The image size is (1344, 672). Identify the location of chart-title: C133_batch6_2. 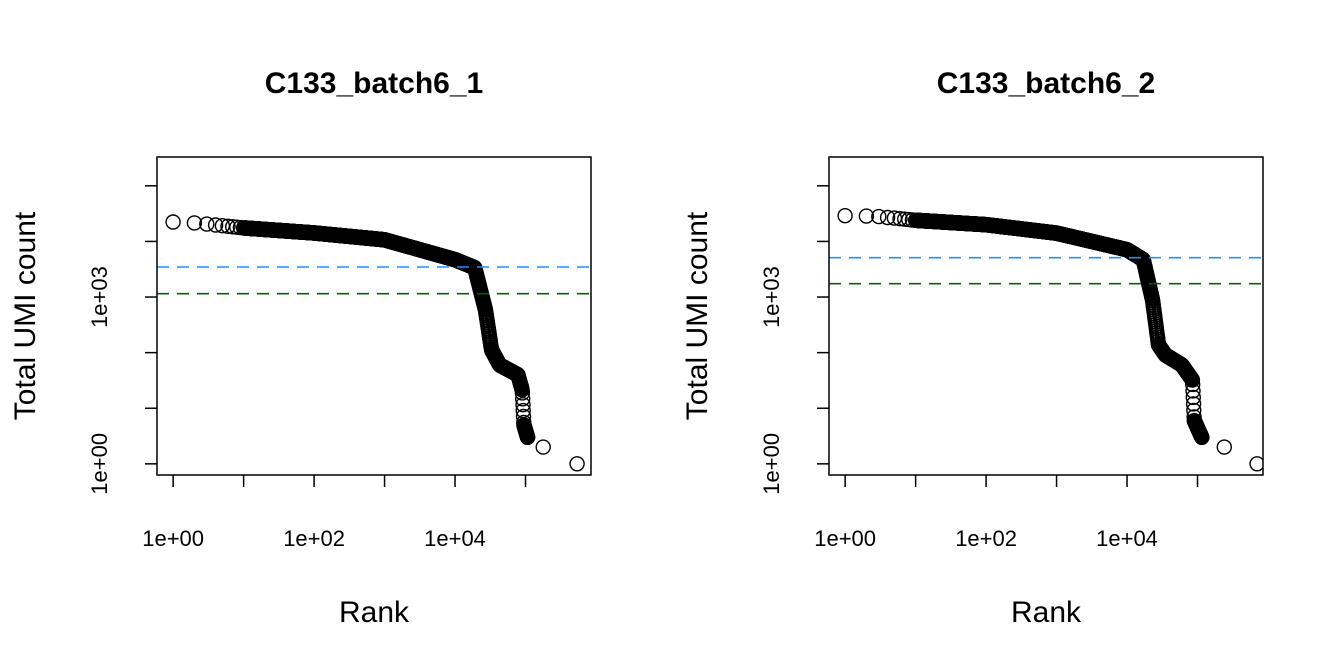
(1046, 83).